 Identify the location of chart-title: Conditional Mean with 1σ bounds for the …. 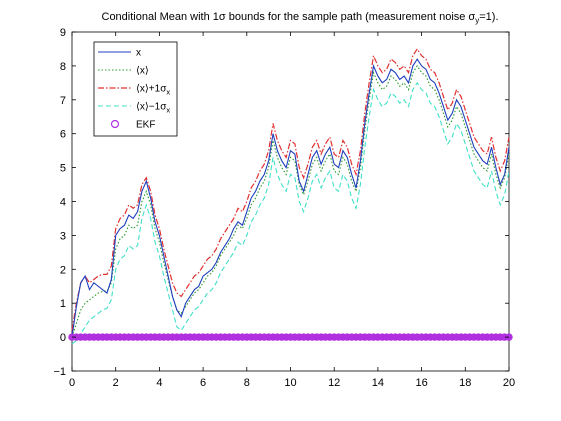
(300, 18).